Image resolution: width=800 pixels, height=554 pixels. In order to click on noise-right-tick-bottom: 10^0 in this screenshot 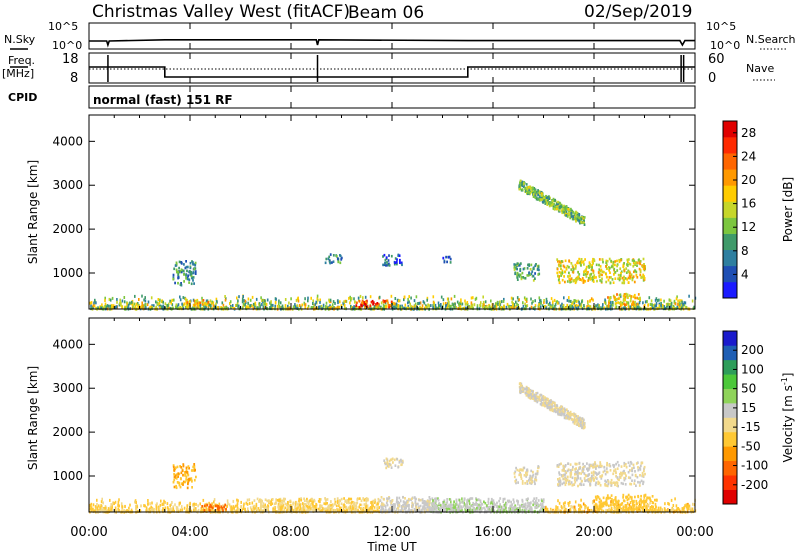, I will do `click(725, 45)`.